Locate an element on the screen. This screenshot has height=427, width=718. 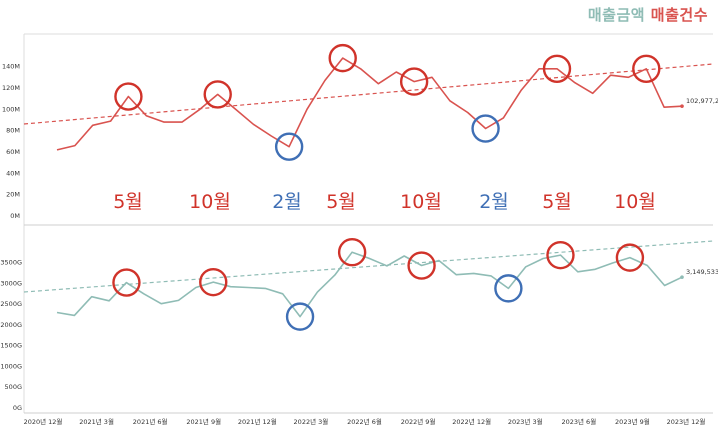
y-tick-label: 20M is located at coordinates (13, 195).